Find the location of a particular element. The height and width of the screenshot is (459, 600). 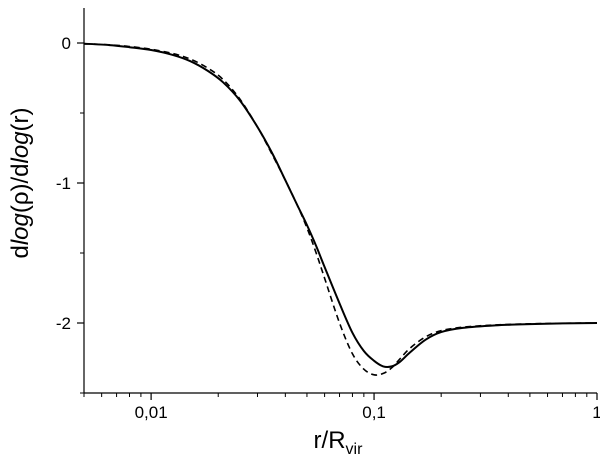

y-tick-label: -2 is located at coordinates (63, 323).